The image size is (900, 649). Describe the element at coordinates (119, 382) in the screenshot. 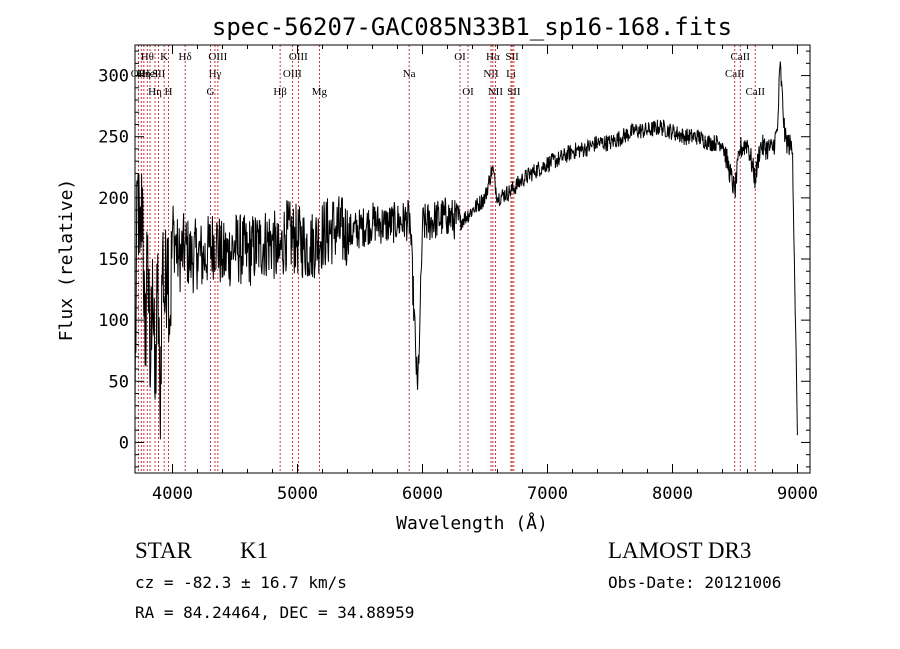

I see `y-tick-label: 50` at that location.